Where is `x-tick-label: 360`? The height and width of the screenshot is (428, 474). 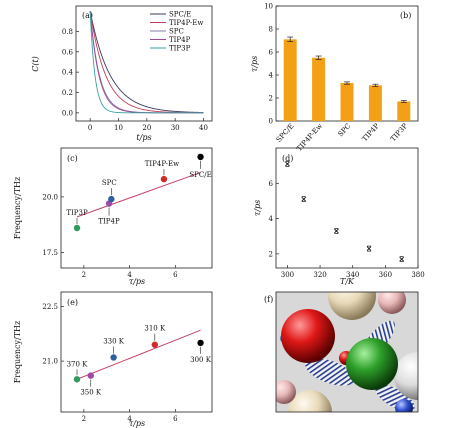 x-tick-label: 360 is located at coordinates (385, 275).